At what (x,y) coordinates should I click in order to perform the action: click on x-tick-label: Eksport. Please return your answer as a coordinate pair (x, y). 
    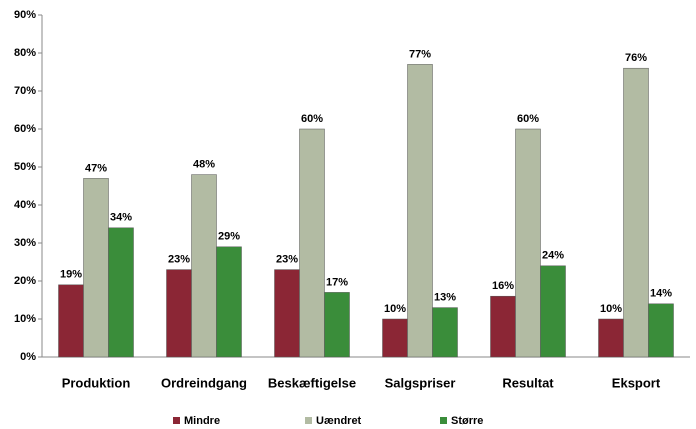
    Looking at the image, I should click on (636, 382).